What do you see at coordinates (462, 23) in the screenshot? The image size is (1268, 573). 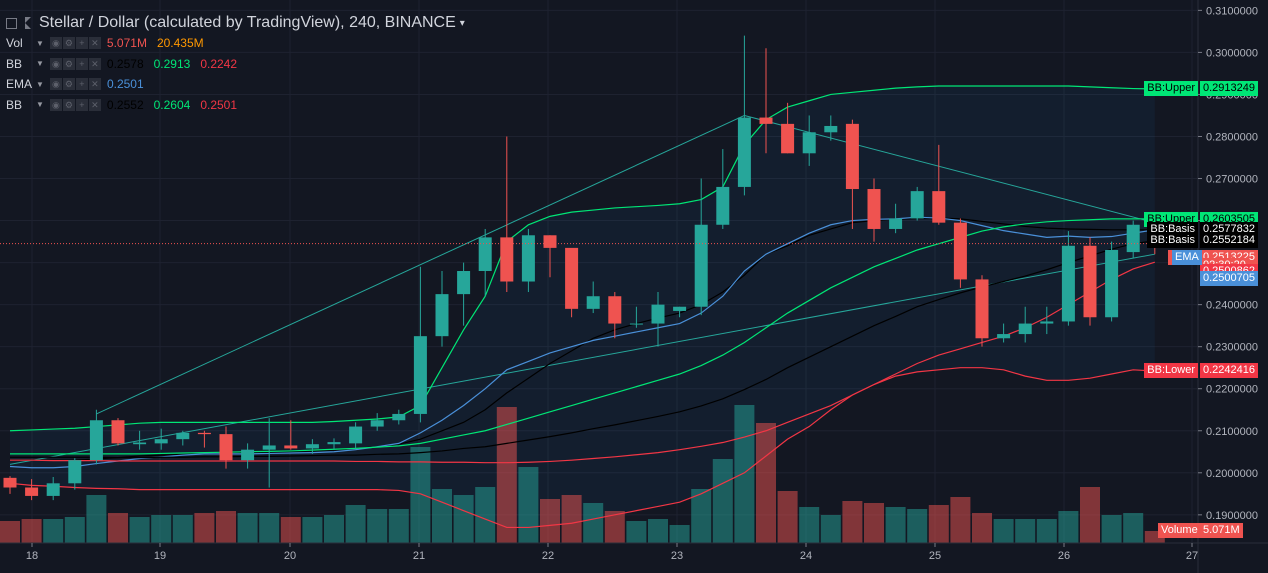 I see `chevron-down-icon: ▾` at bounding box center [462, 23].